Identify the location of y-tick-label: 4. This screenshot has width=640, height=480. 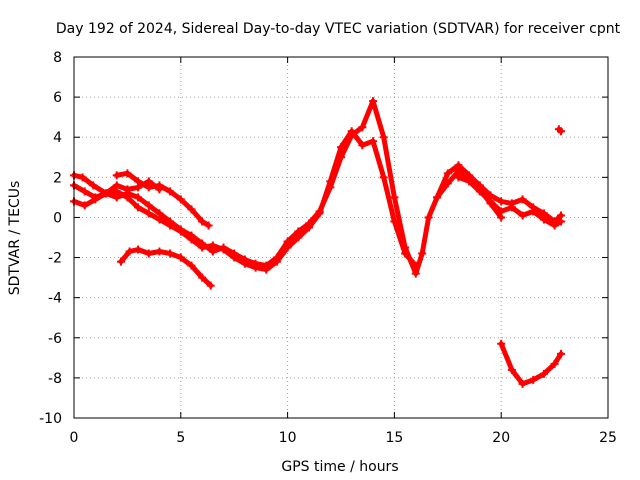
(57, 138).